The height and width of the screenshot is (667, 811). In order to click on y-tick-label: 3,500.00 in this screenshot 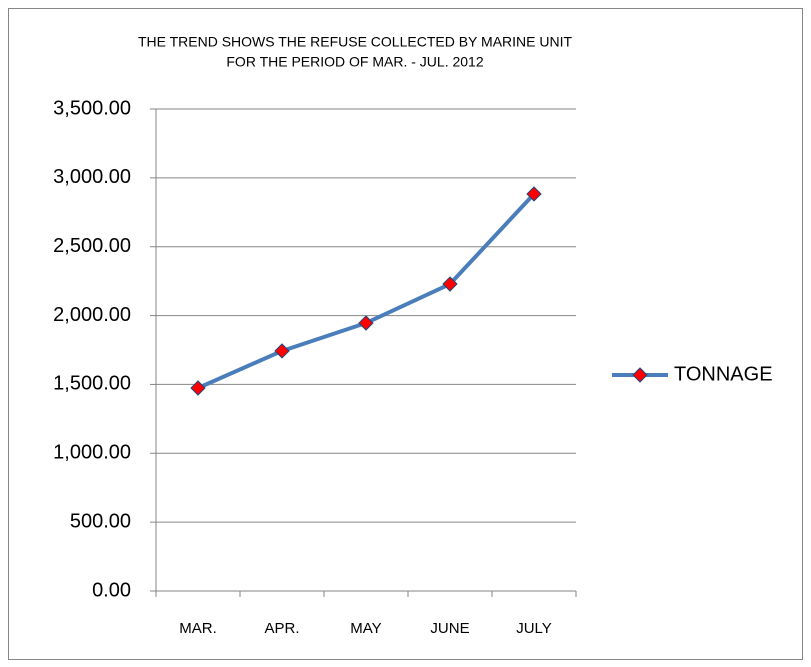, I will do `click(92, 108)`.